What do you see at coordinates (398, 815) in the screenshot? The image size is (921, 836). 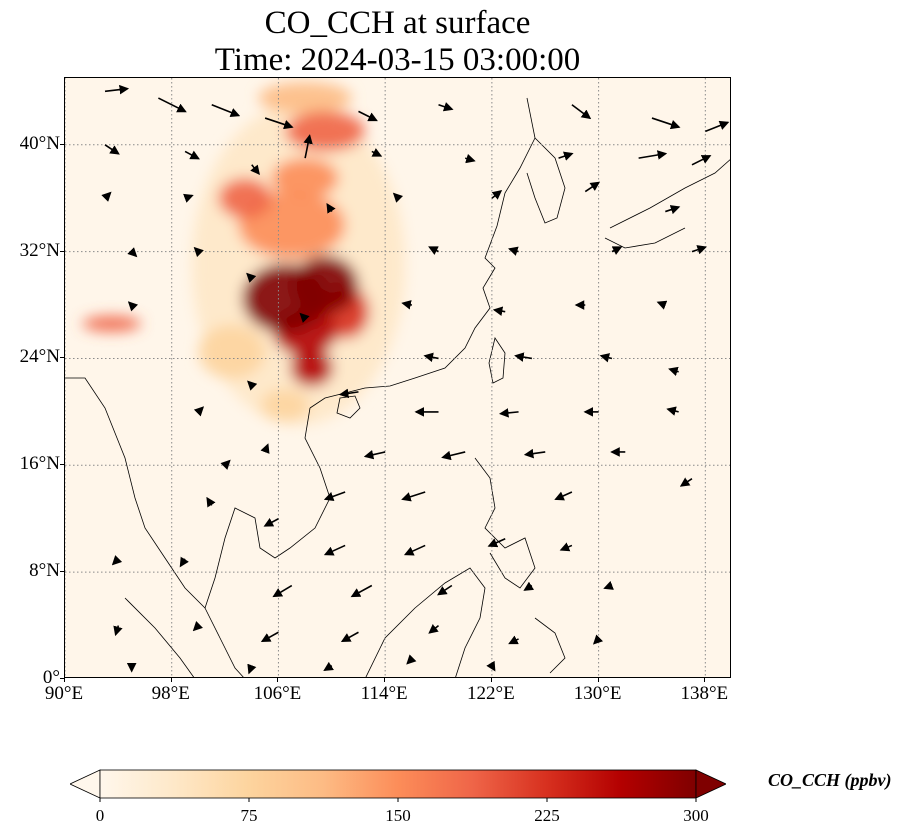 I see `colorbar-tick-label: 150` at bounding box center [398, 815].